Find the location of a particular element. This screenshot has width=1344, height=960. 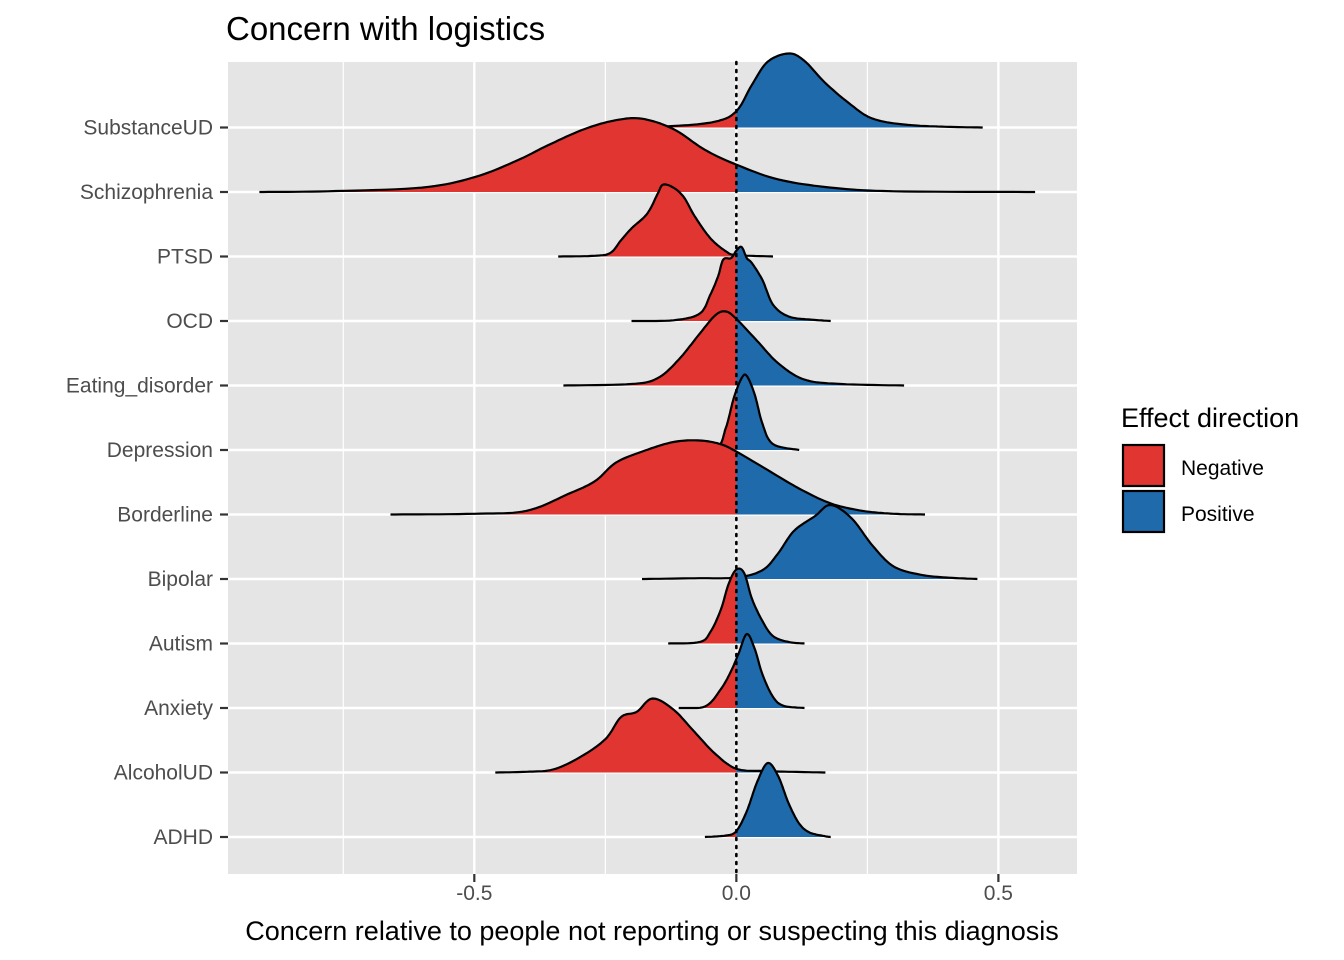

ridge-depression is located at coordinates (739, 412).